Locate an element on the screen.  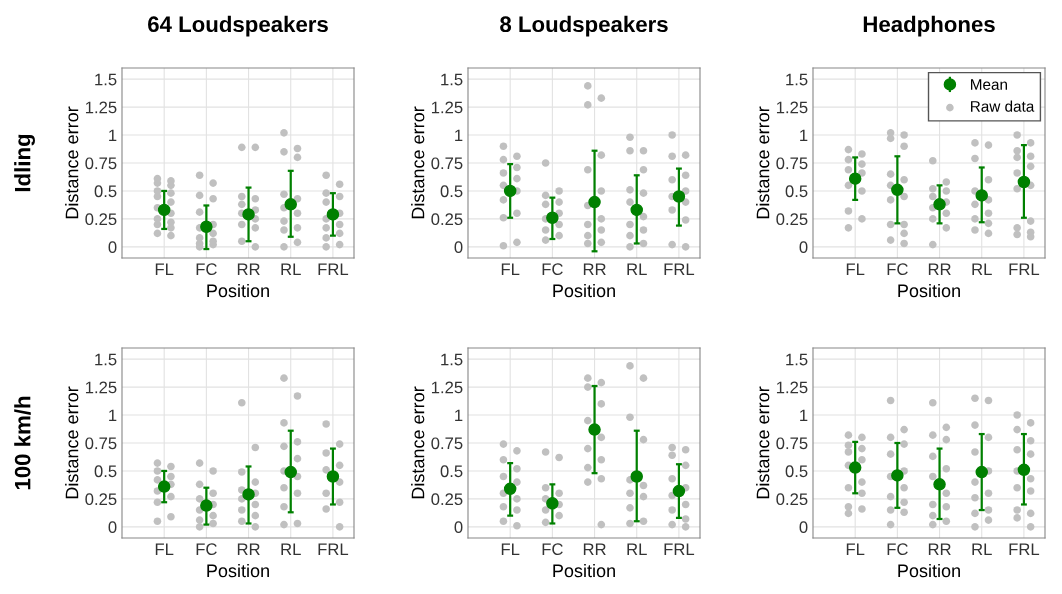
text: Idling is located at coordinates (24, 163).